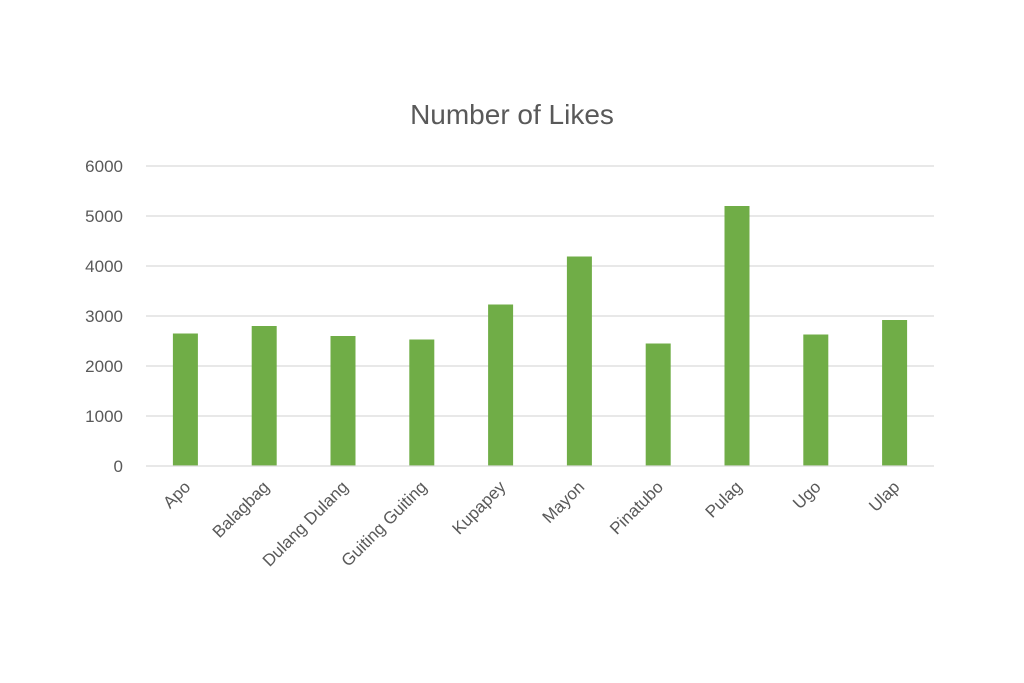 Image resolution: width=1024 pixels, height=683 pixels. What do you see at coordinates (422, 402) in the screenshot?
I see `bar-guiting-guiting` at bounding box center [422, 402].